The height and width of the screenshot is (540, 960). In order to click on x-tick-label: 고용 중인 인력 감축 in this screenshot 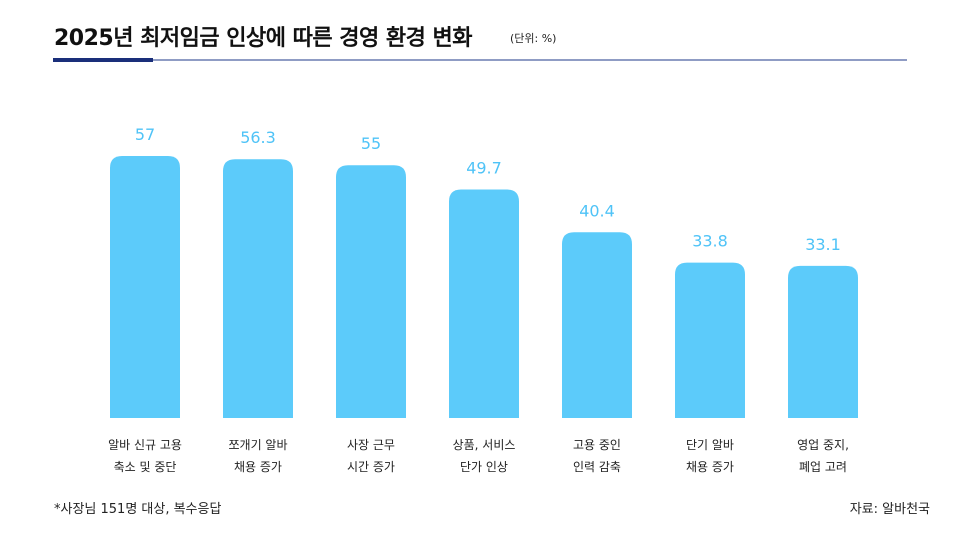, I will do `click(597, 456)`.